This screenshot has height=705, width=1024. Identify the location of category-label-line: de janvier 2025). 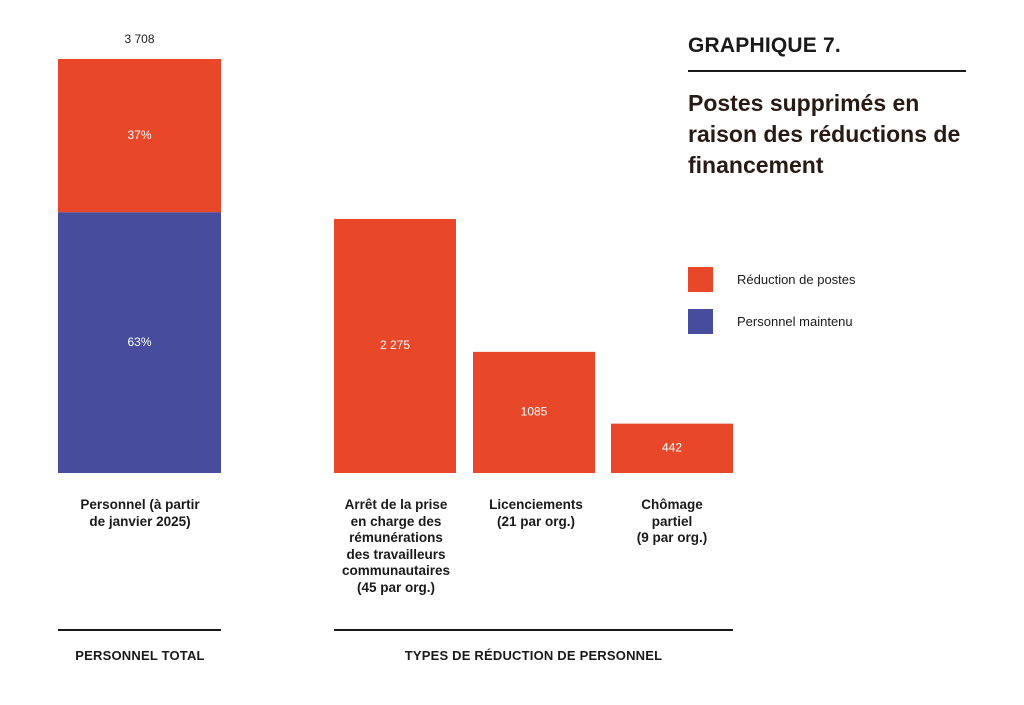
(140, 521).